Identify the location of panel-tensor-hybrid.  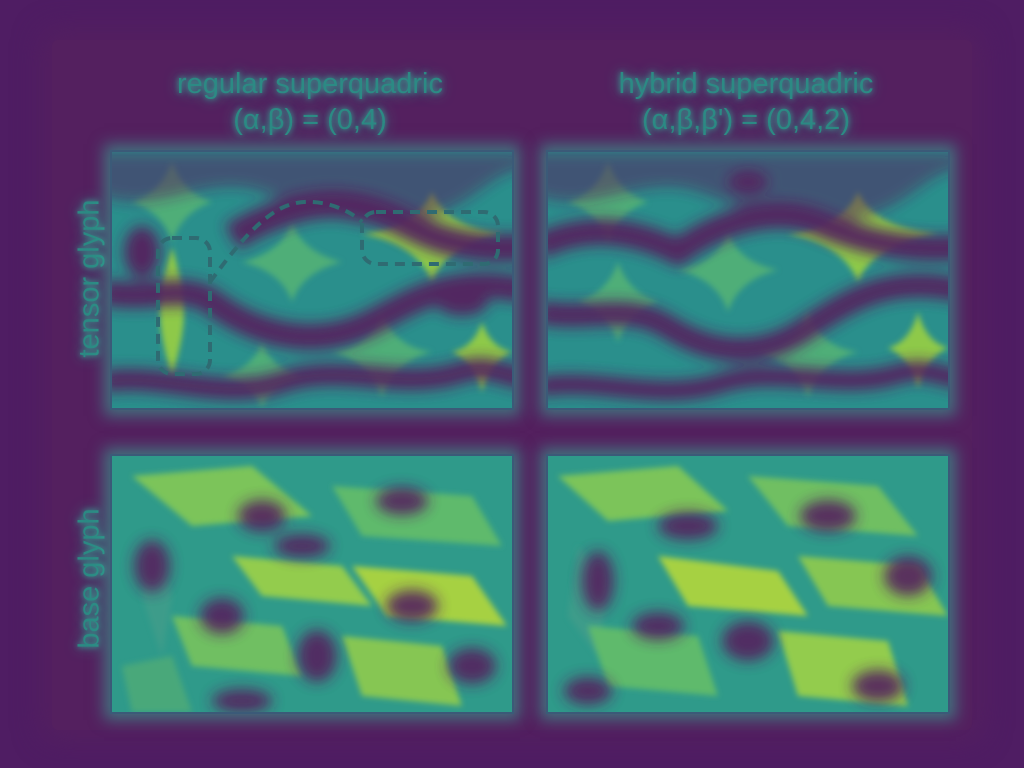
(748, 280).